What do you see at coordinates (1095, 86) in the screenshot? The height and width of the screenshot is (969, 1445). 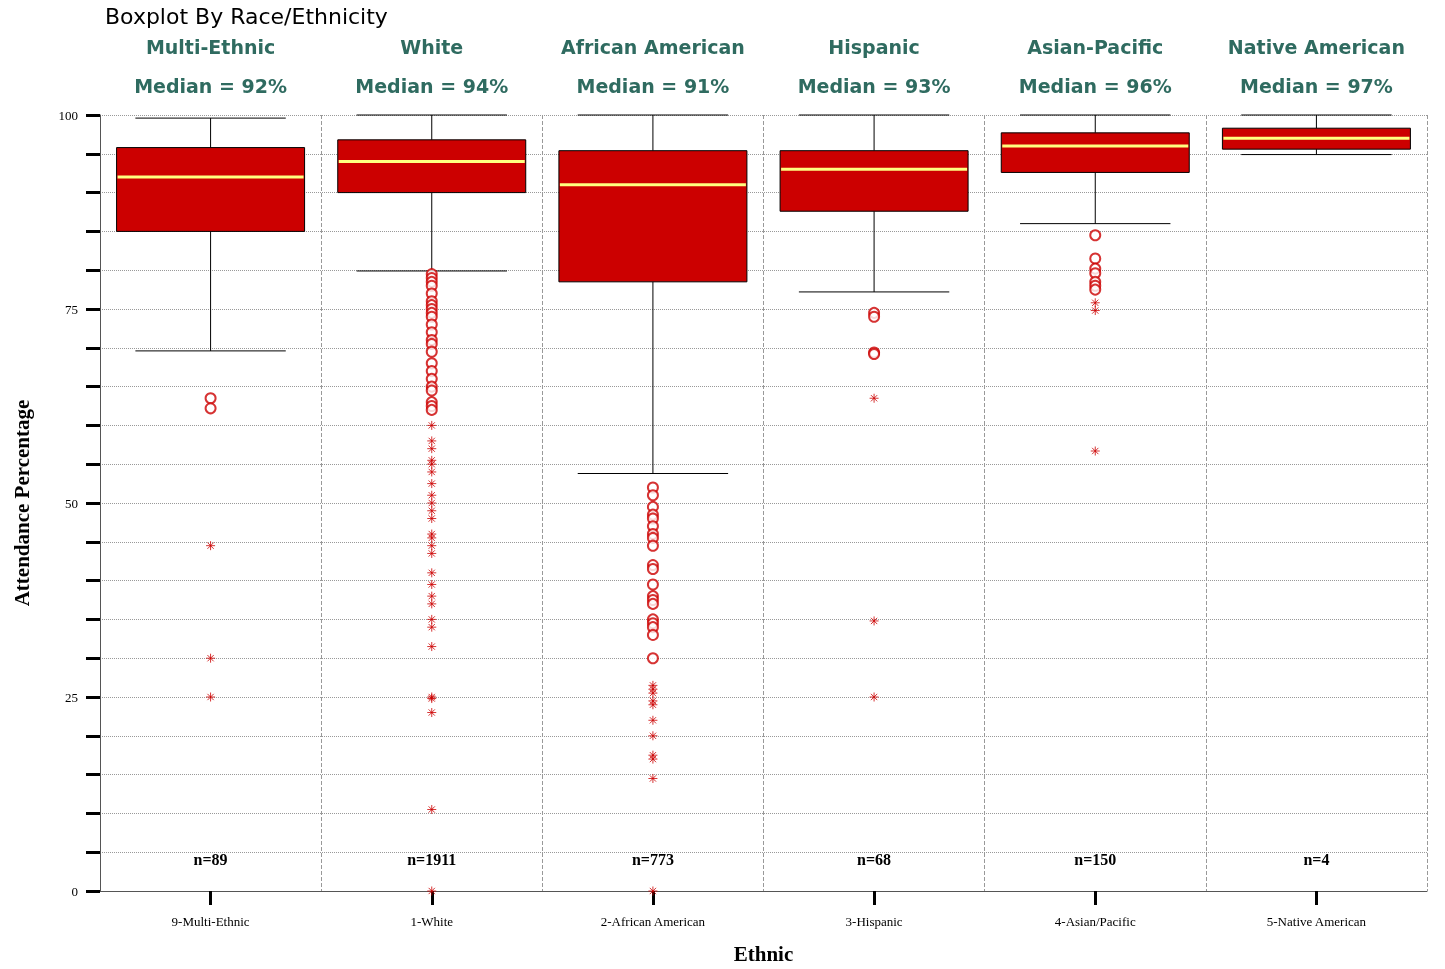 I see `text: Median = 96%` at bounding box center [1095, 86].